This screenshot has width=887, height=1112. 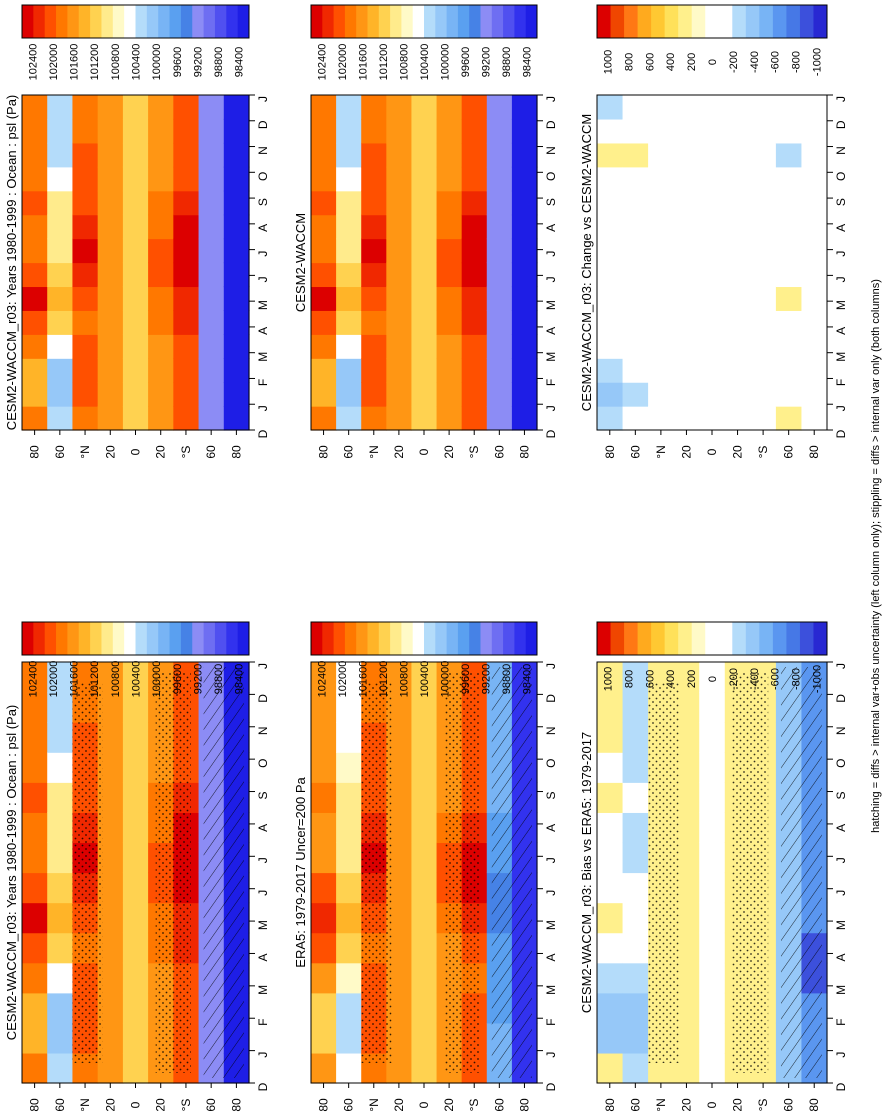 I want to click on month-tick-label: O, so click(x=551, y=176).